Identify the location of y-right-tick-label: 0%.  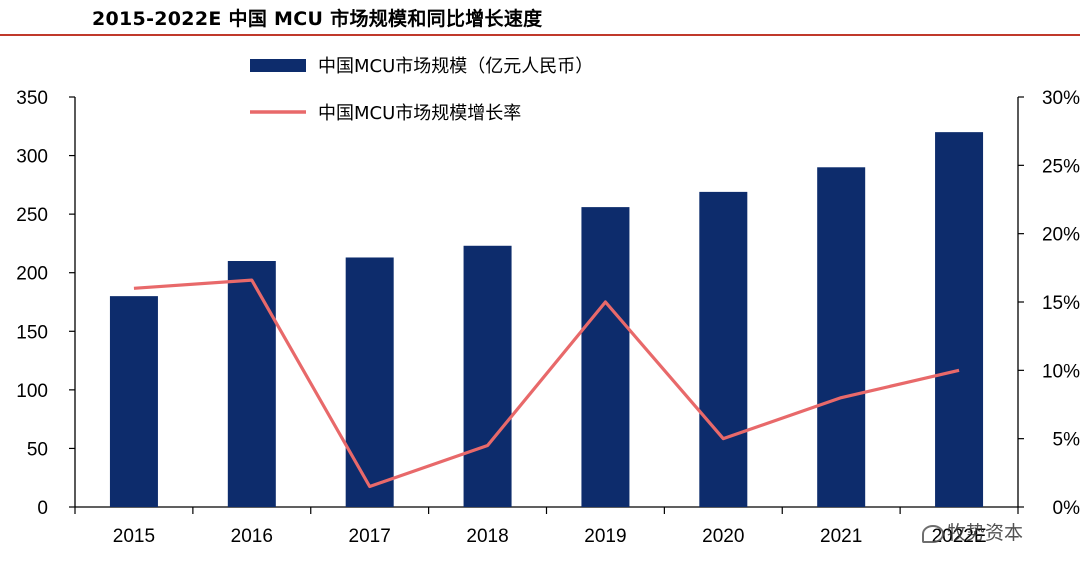
(1066, 508).